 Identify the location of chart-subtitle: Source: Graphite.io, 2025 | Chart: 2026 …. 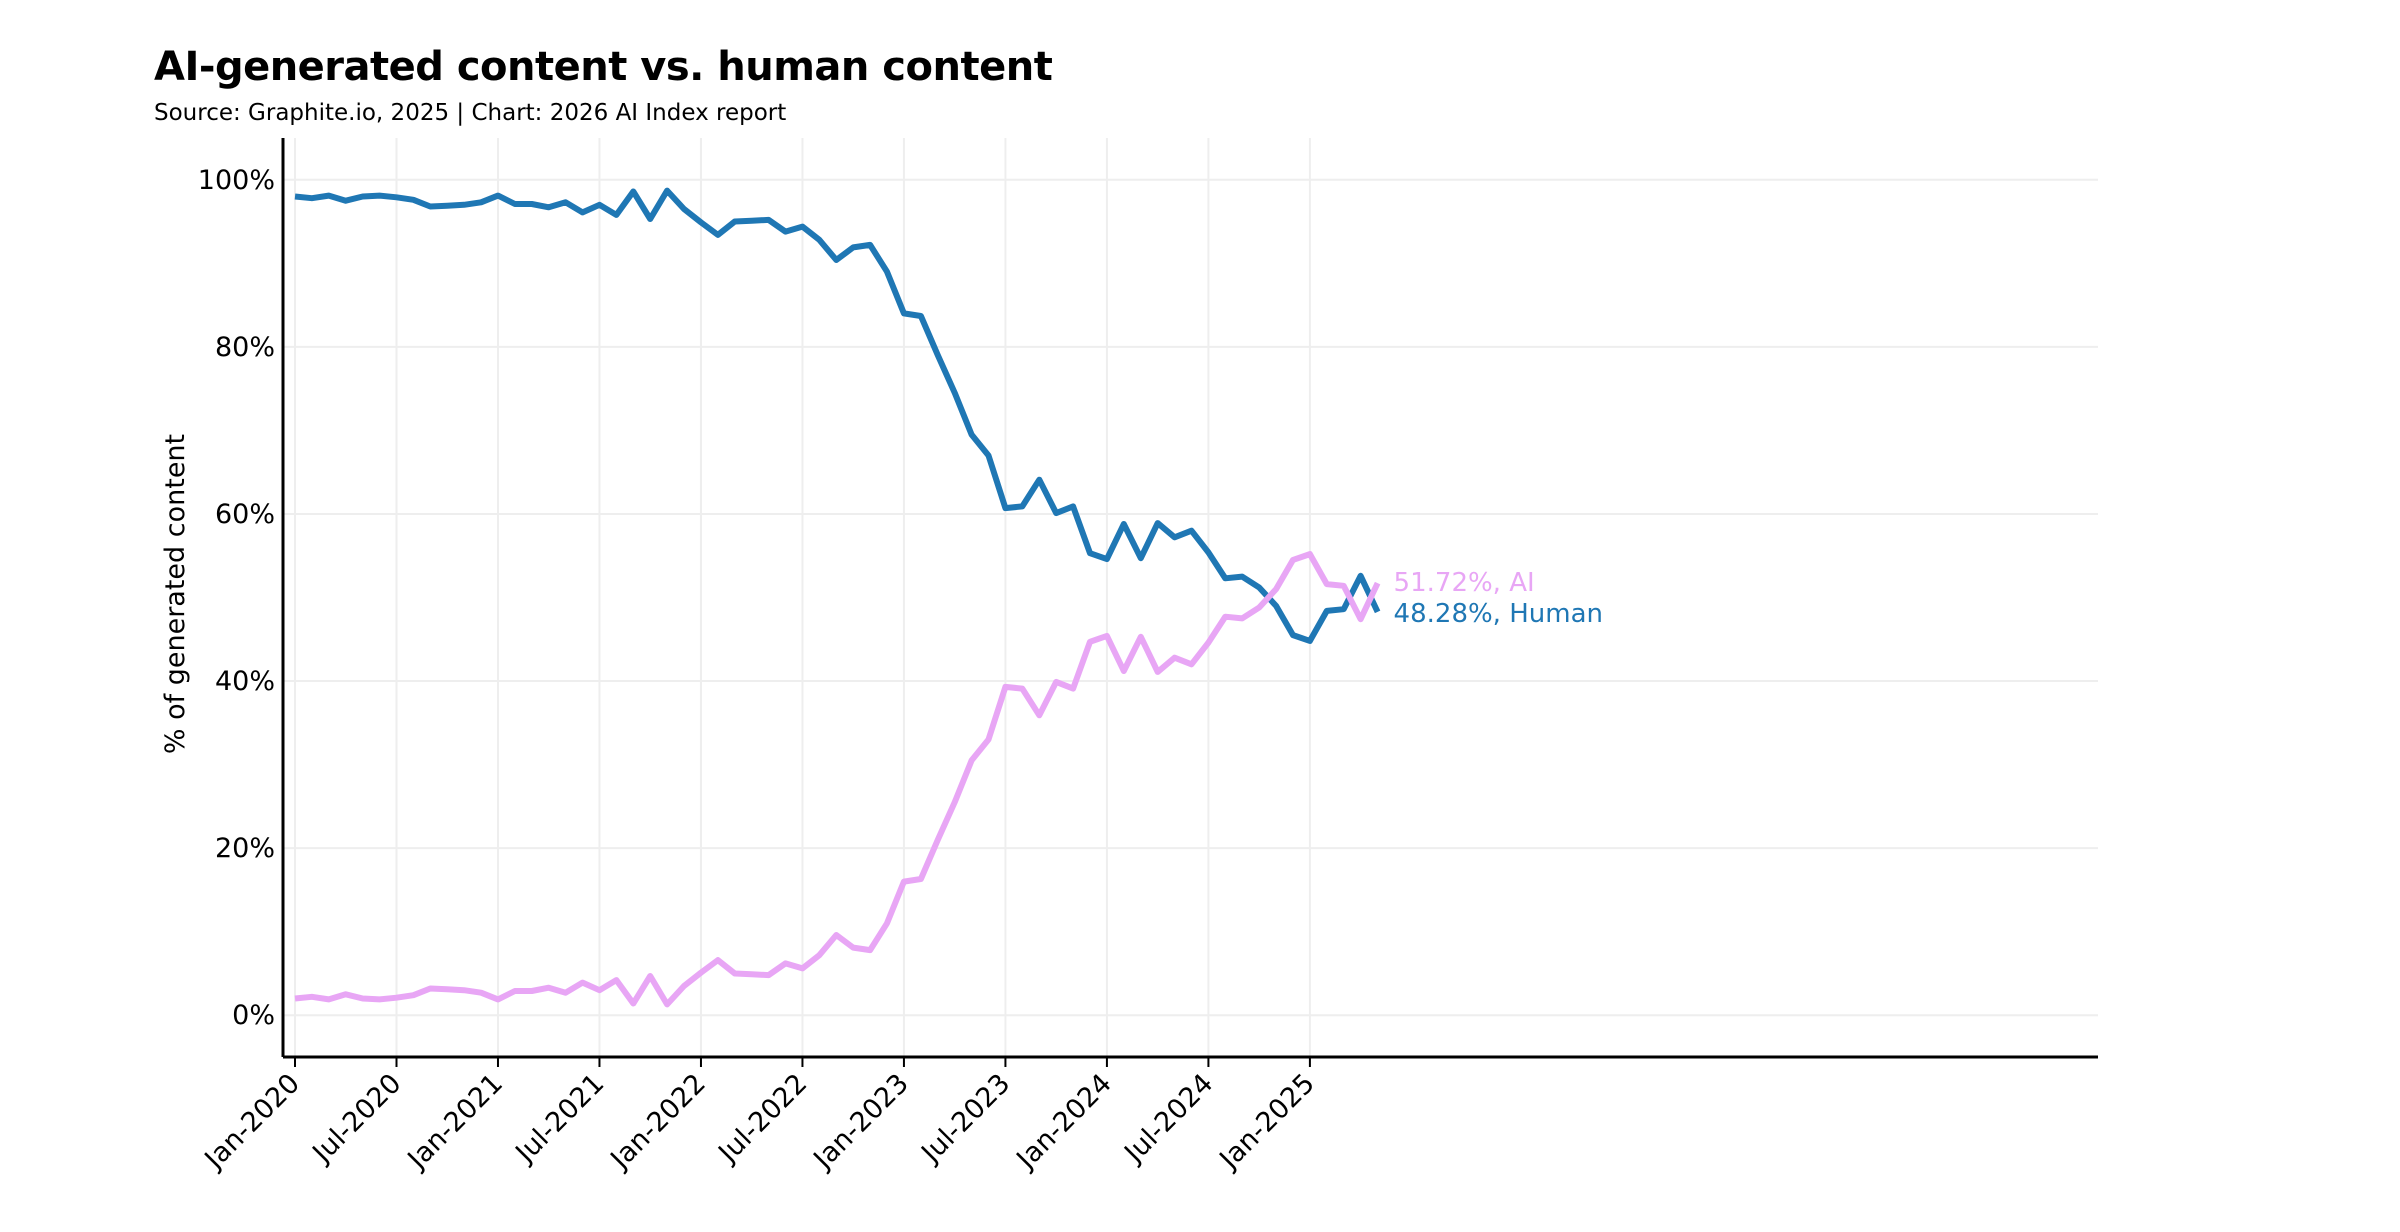
(470, 113).